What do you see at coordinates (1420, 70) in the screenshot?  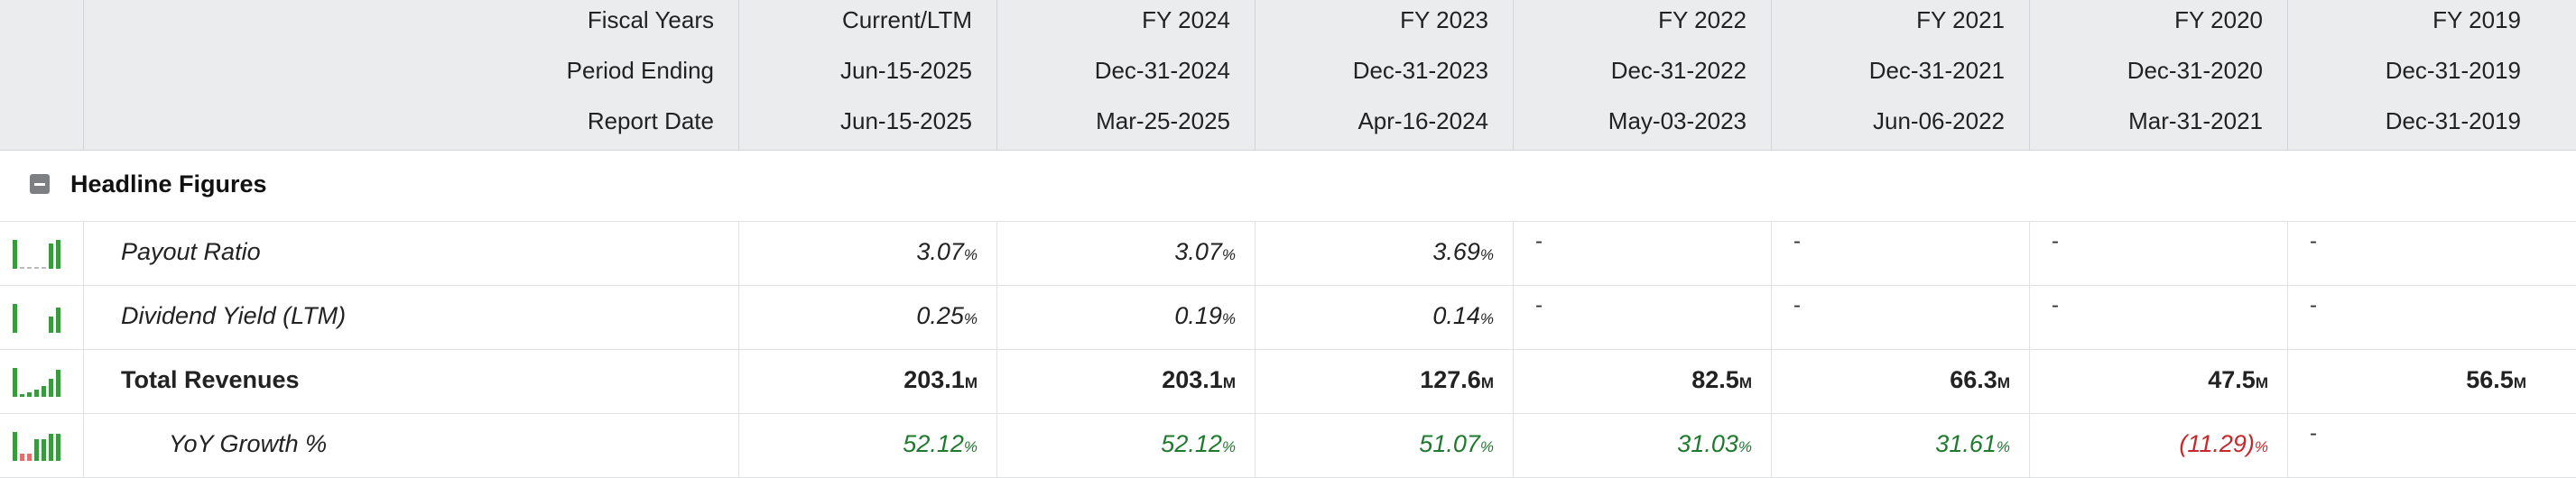 I see `period-ending: Dec-31-2023` at bounding box center [1420, 70].